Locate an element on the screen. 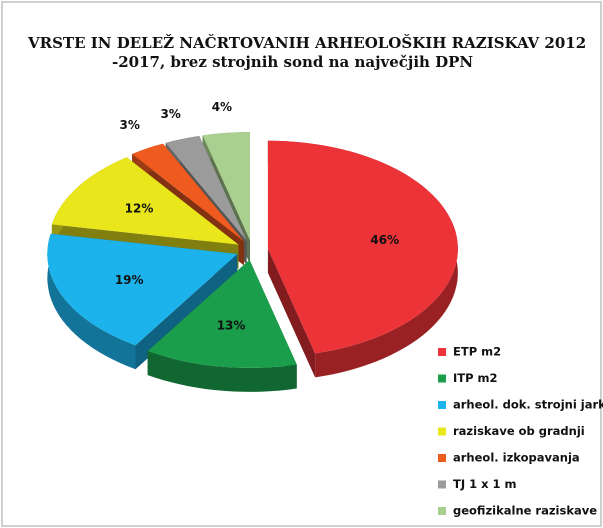  data-label: 13% is located at coordinates (231, 326).